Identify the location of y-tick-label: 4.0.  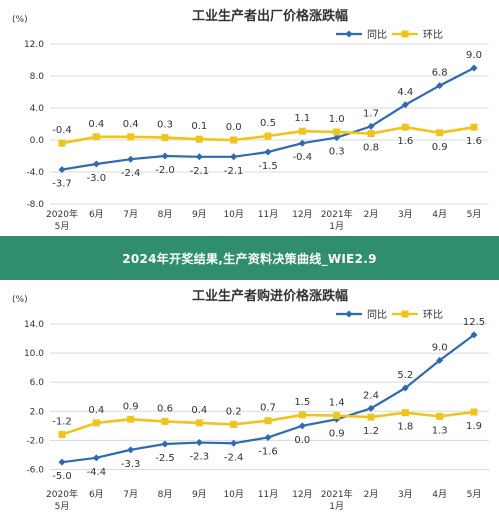
(37, 109).